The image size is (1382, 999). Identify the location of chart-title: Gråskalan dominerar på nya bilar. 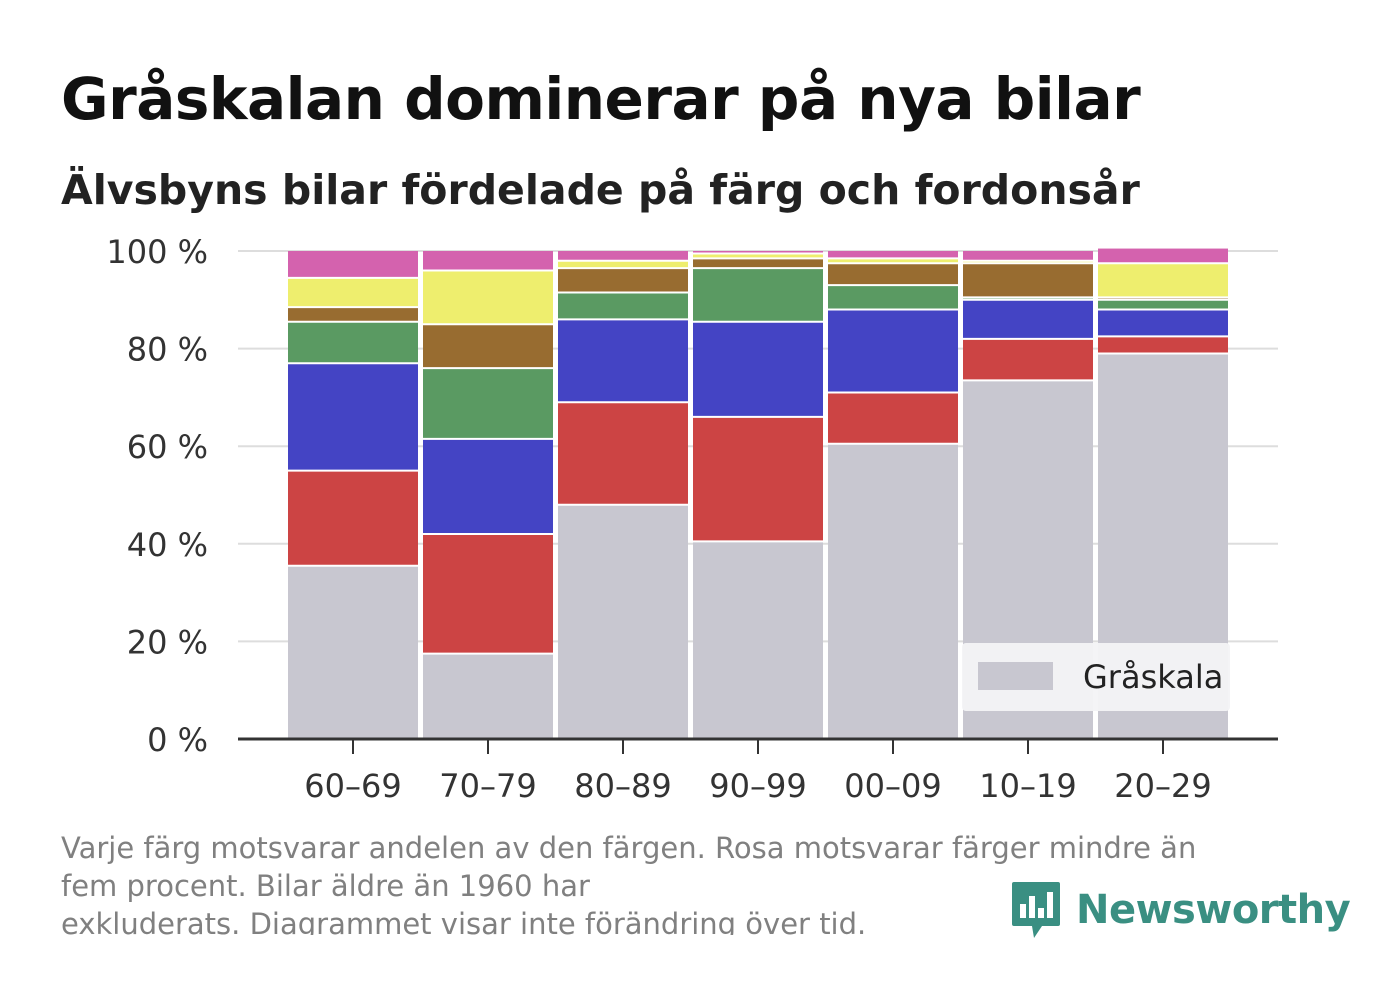
(601, 99).